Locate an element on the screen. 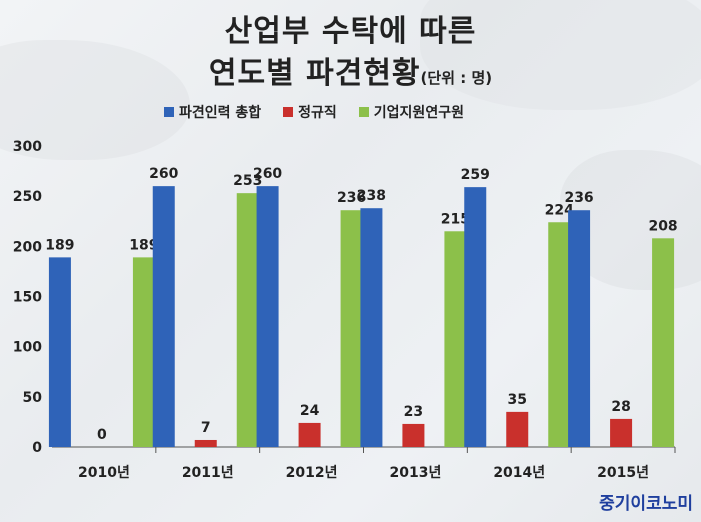  x-tick-label: 2012년 is located at coordinates (312, 473).